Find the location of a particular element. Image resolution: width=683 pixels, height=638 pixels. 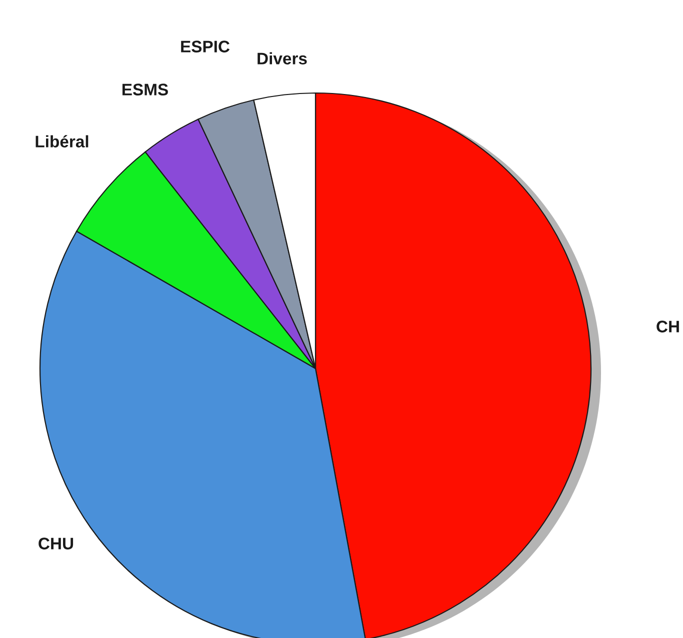

slice-label: Libéral is located at coordinates (62, 141).